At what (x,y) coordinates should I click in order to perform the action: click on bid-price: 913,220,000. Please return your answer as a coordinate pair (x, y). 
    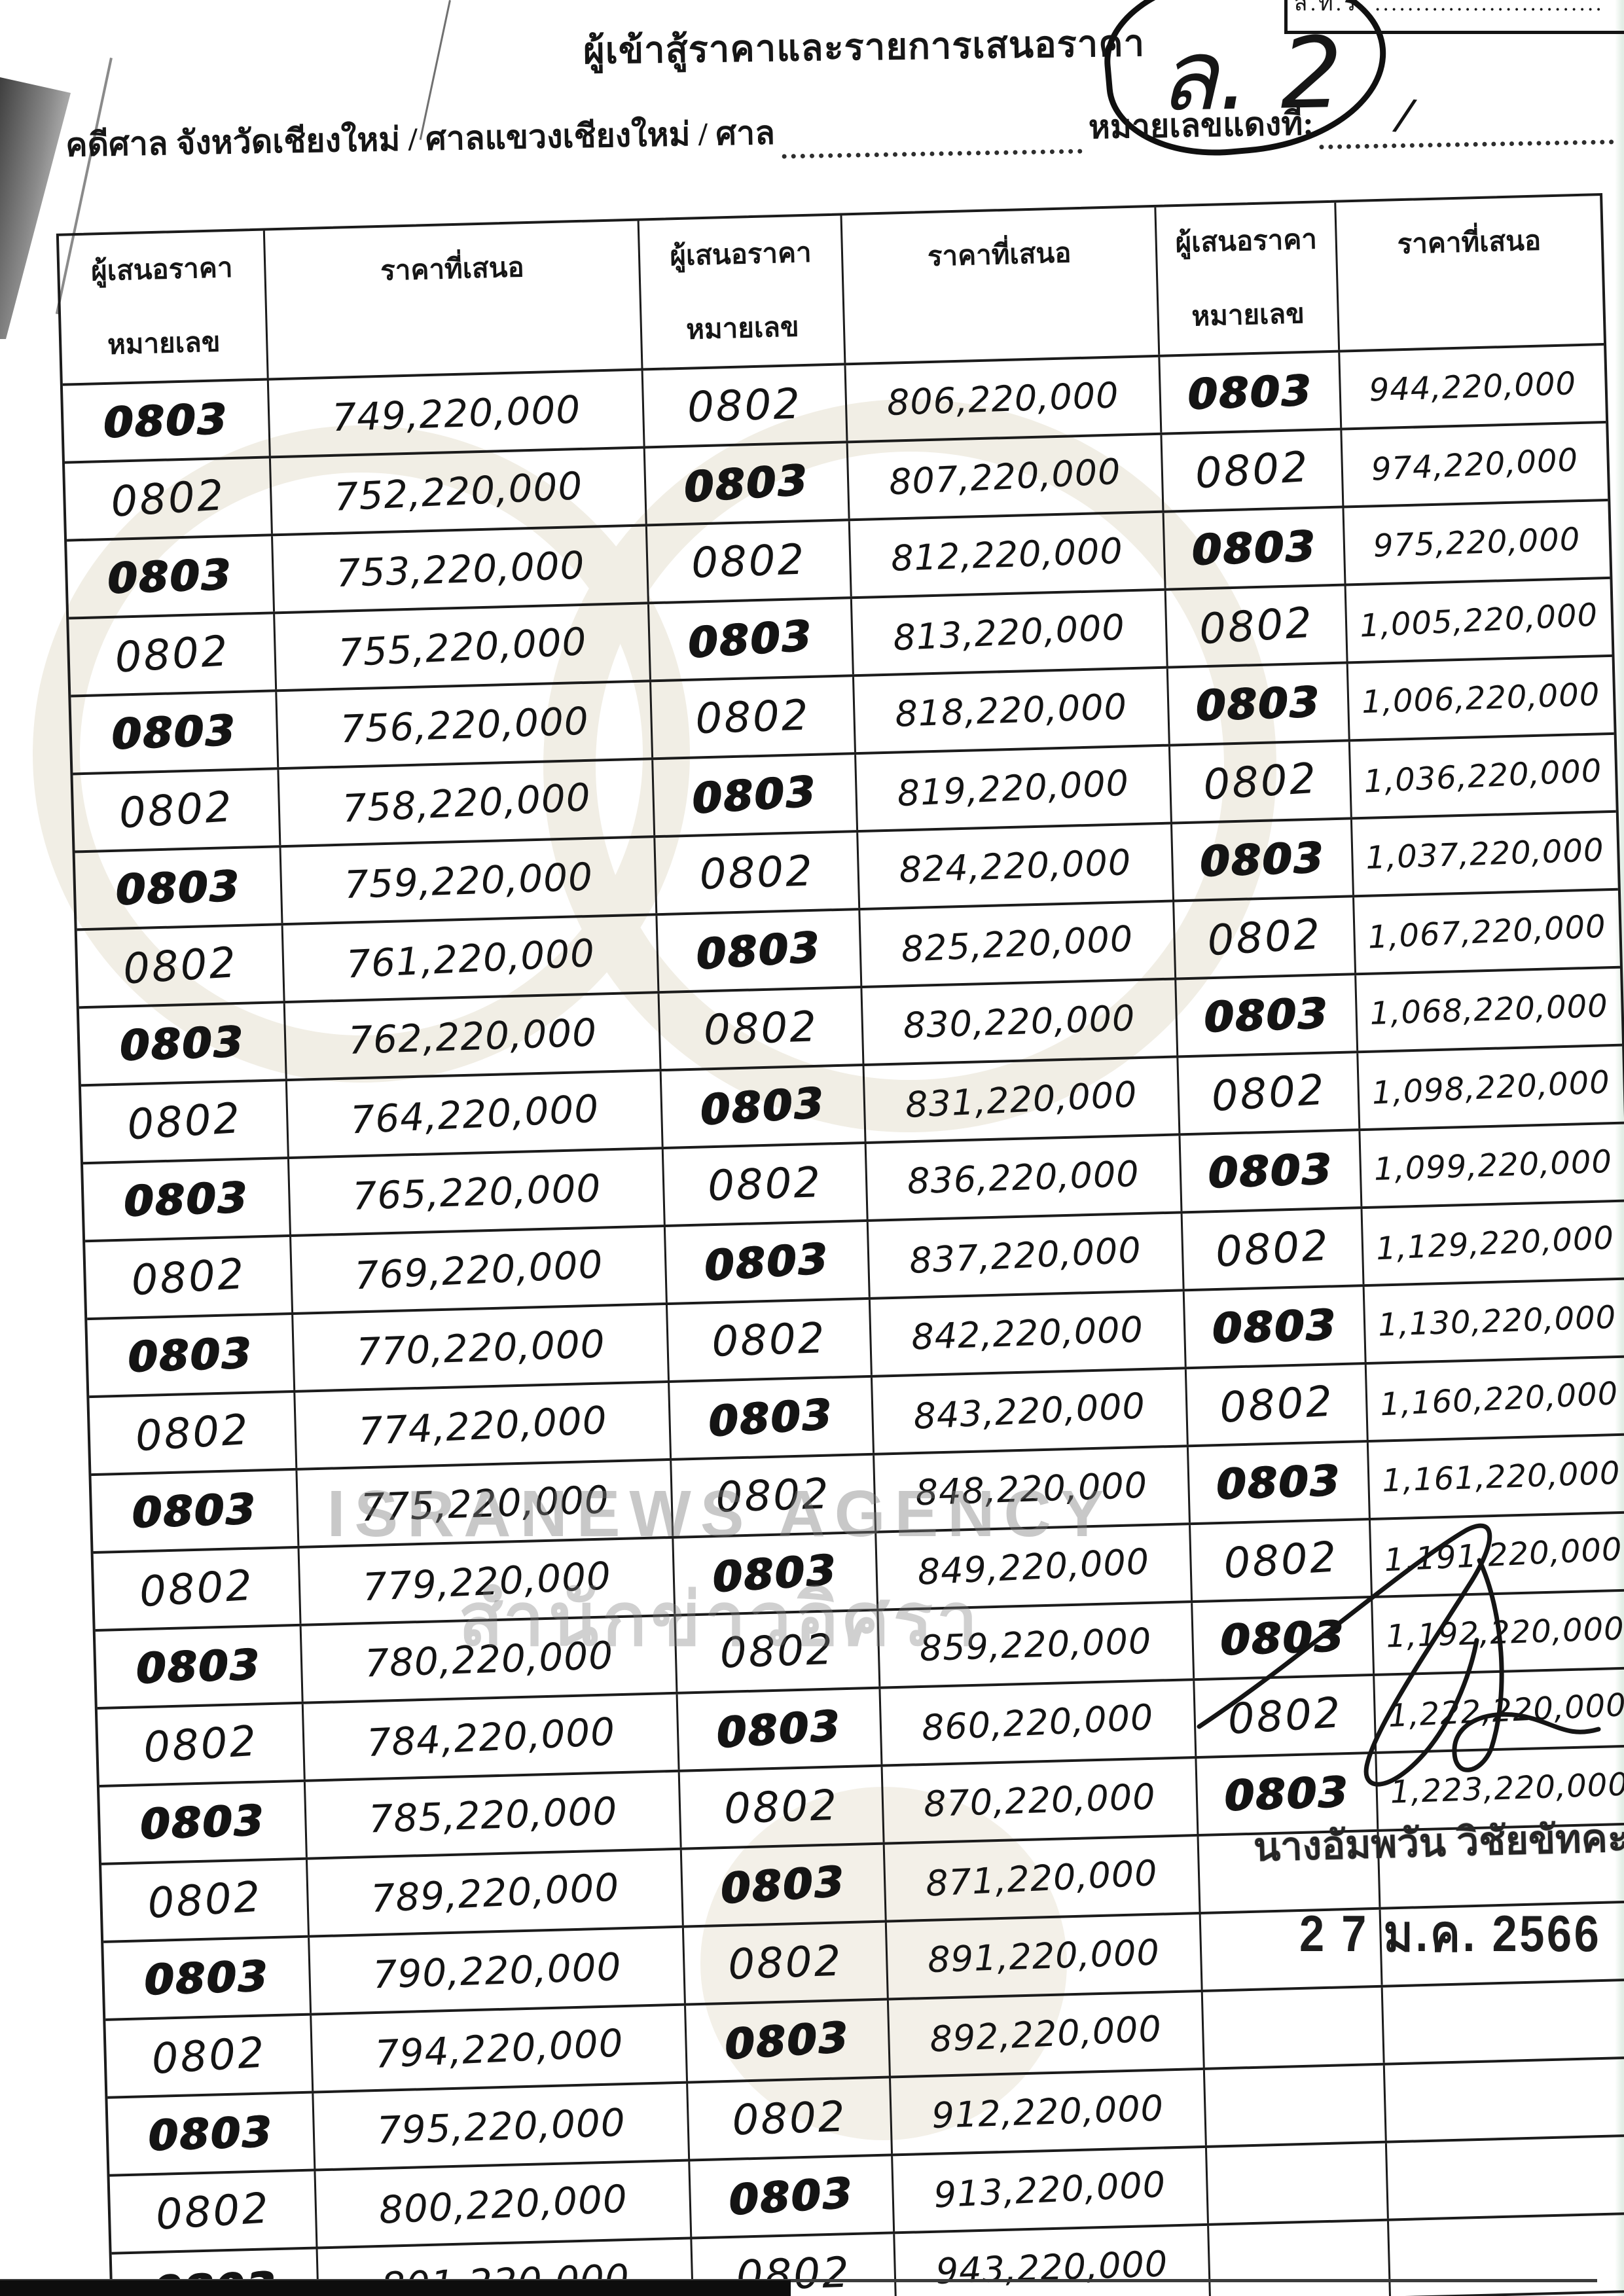
    Looking at the image, I should click on (1050, 2189).